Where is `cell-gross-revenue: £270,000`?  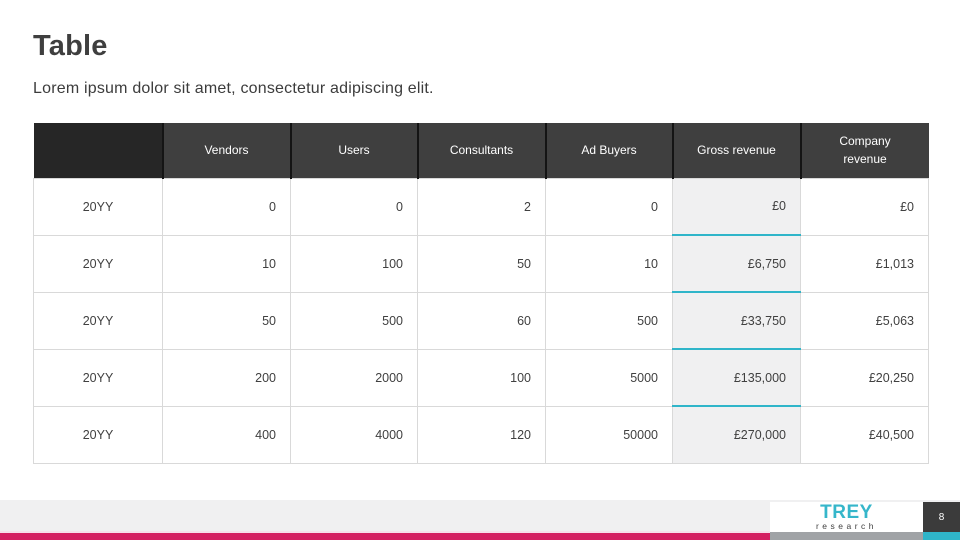 cell-gross-revenue: £270,000 is located at coordinates (736, 434).